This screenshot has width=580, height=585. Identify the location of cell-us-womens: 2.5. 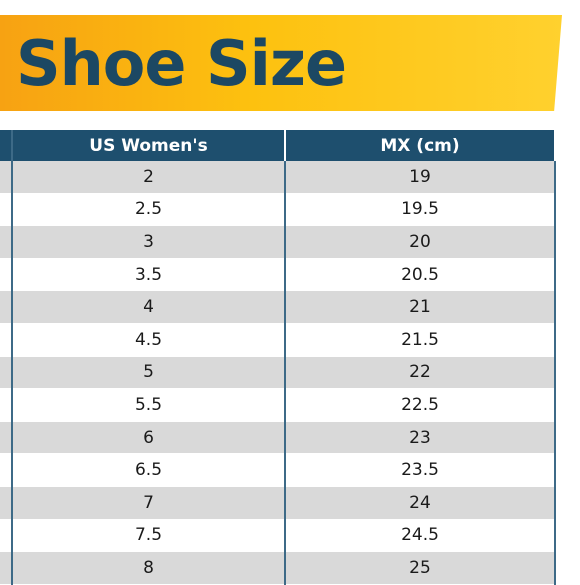
(149, 210).